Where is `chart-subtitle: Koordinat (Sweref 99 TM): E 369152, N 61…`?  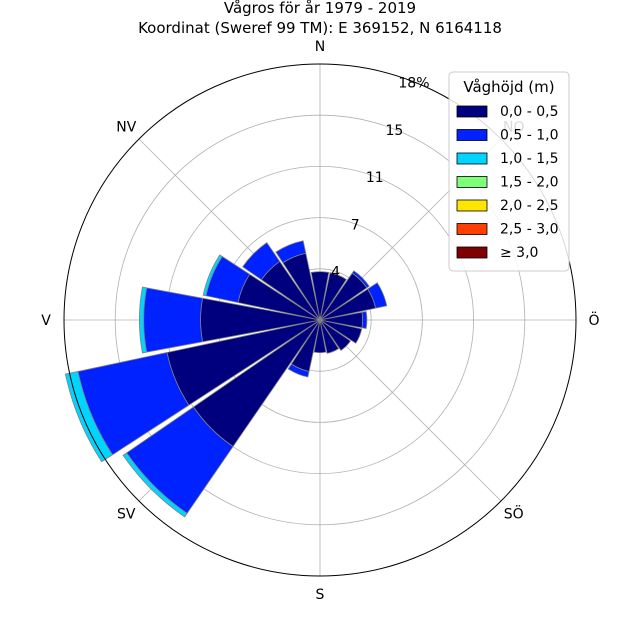 chart-subtitle: Koordinat (Sweref 99 TM): E 369152, N 61… is located at coordinates (320, 28).